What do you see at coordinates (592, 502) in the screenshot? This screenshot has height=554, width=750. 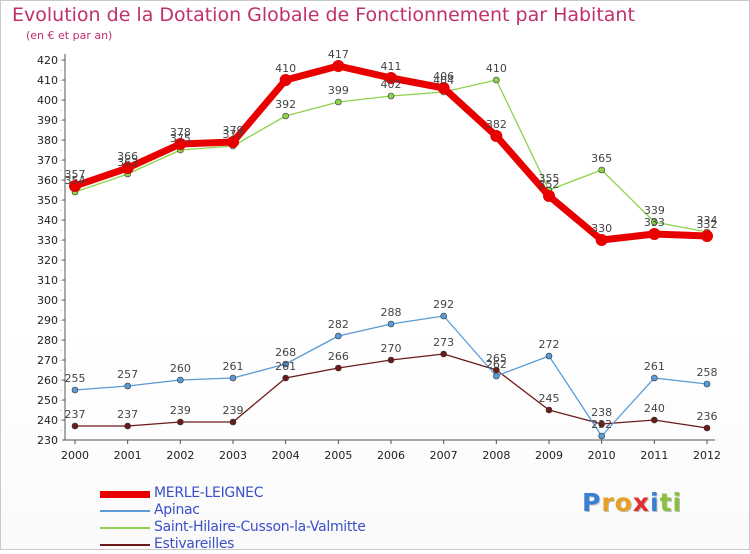 I see `logo-letter: P` at bounding box center [592, 502].